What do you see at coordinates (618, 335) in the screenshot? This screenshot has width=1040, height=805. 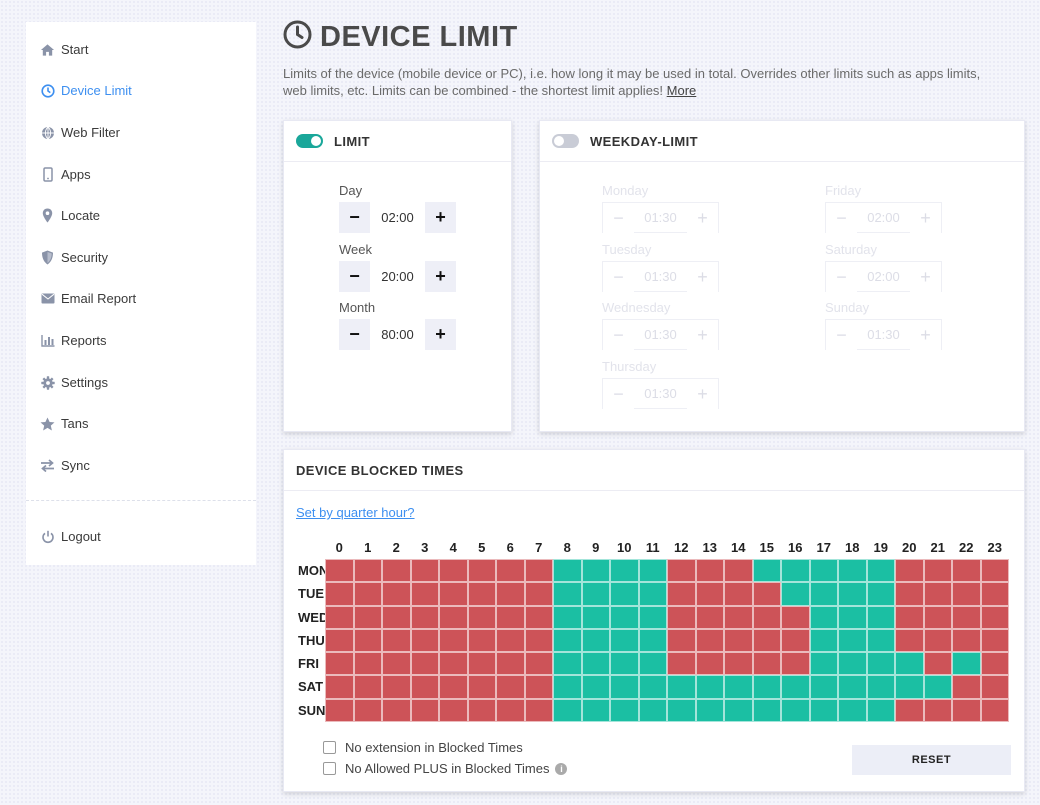 I see `wednesday-decrement-button: −` at bounding box center [618, 335].